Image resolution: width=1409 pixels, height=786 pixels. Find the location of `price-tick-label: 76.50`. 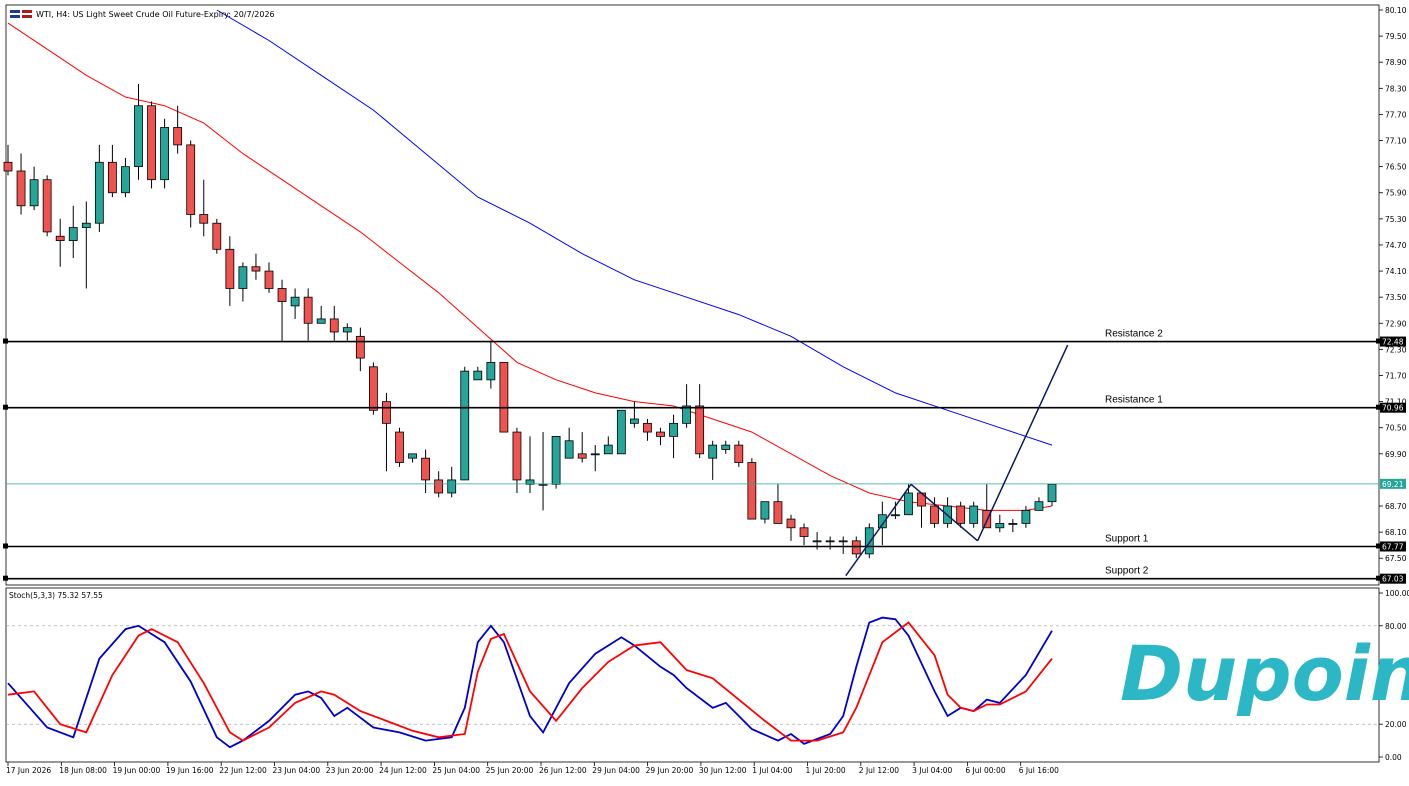

price-tick-label: 76.50 is located at coordinates (1396, 167).